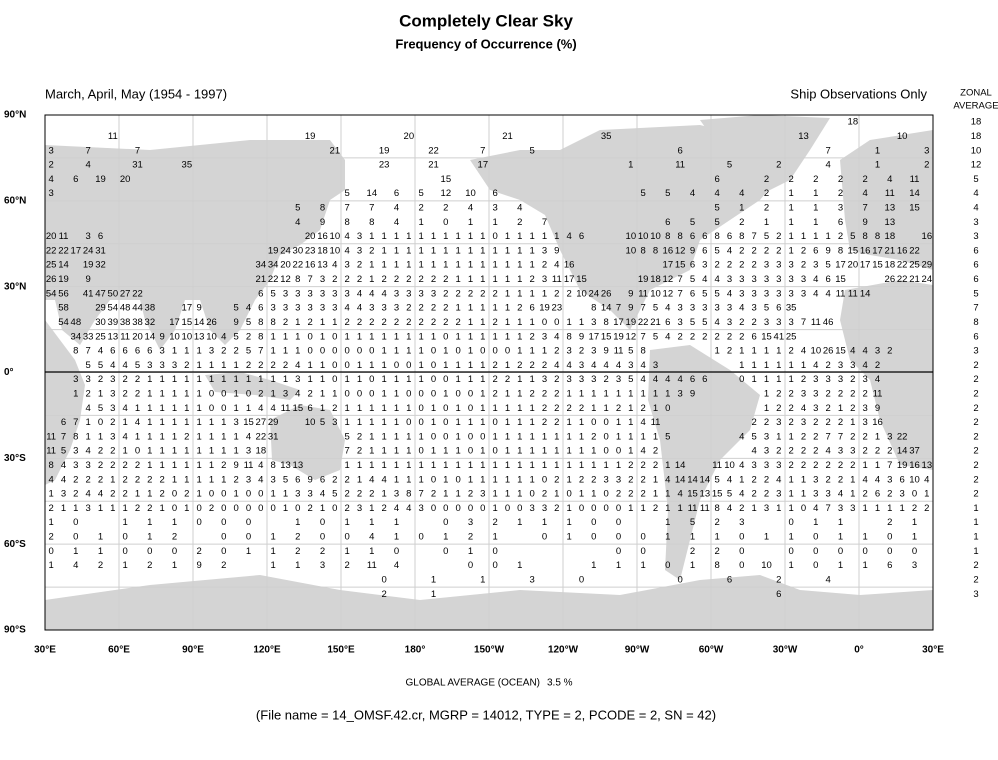 The height and width of the screenshot is (760, 998). What do you see at coordinates (307, 442) in the screenshot?
I see `land` at bounding box center [307, 442].